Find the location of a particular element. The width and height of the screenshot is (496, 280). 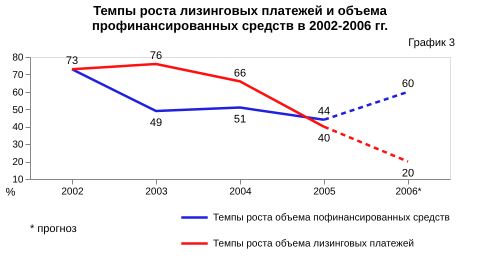

data-label: 44 is located at coordinates (324, 112).